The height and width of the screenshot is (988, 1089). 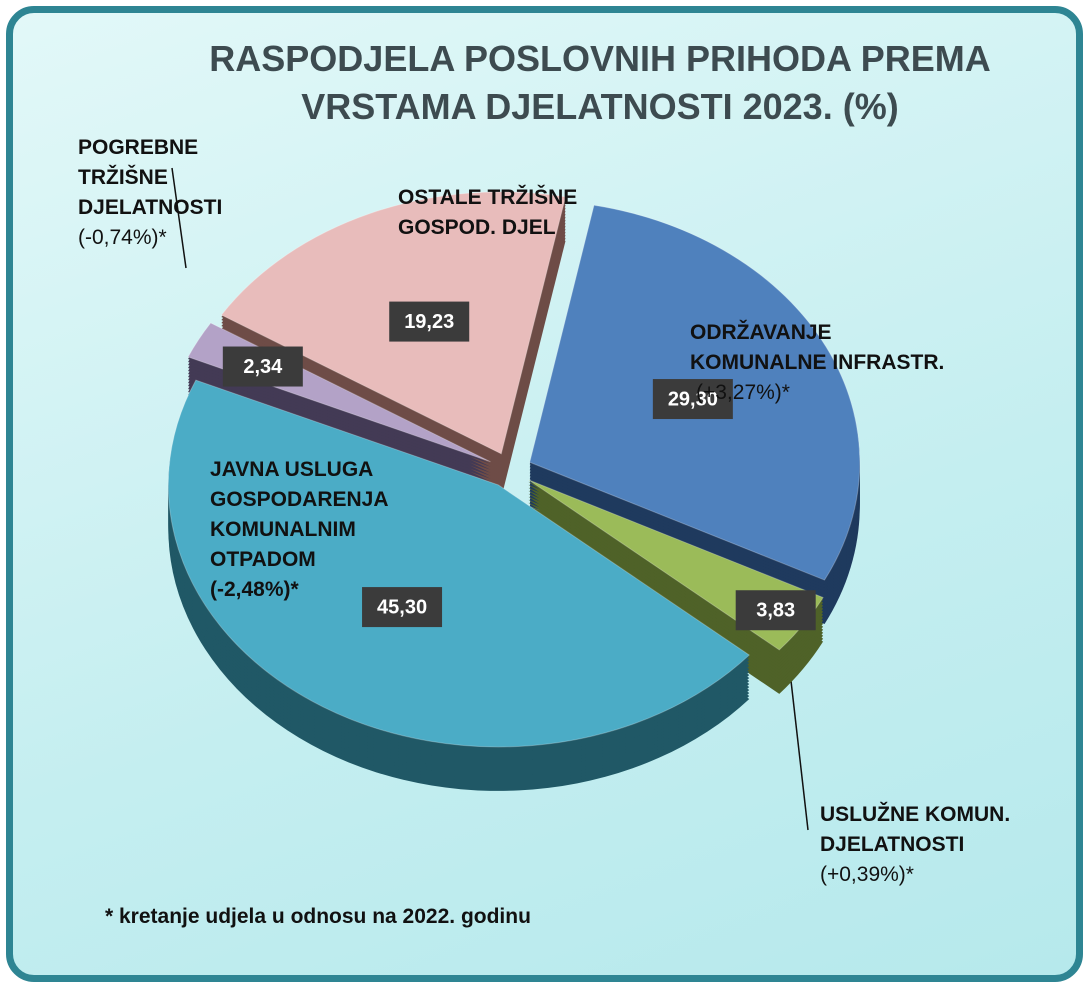 I want to click on category-label: ODRŽAVANJE KOMUNALNE INFRASTR. (+3,27%)*, so click(x=825, y=363).